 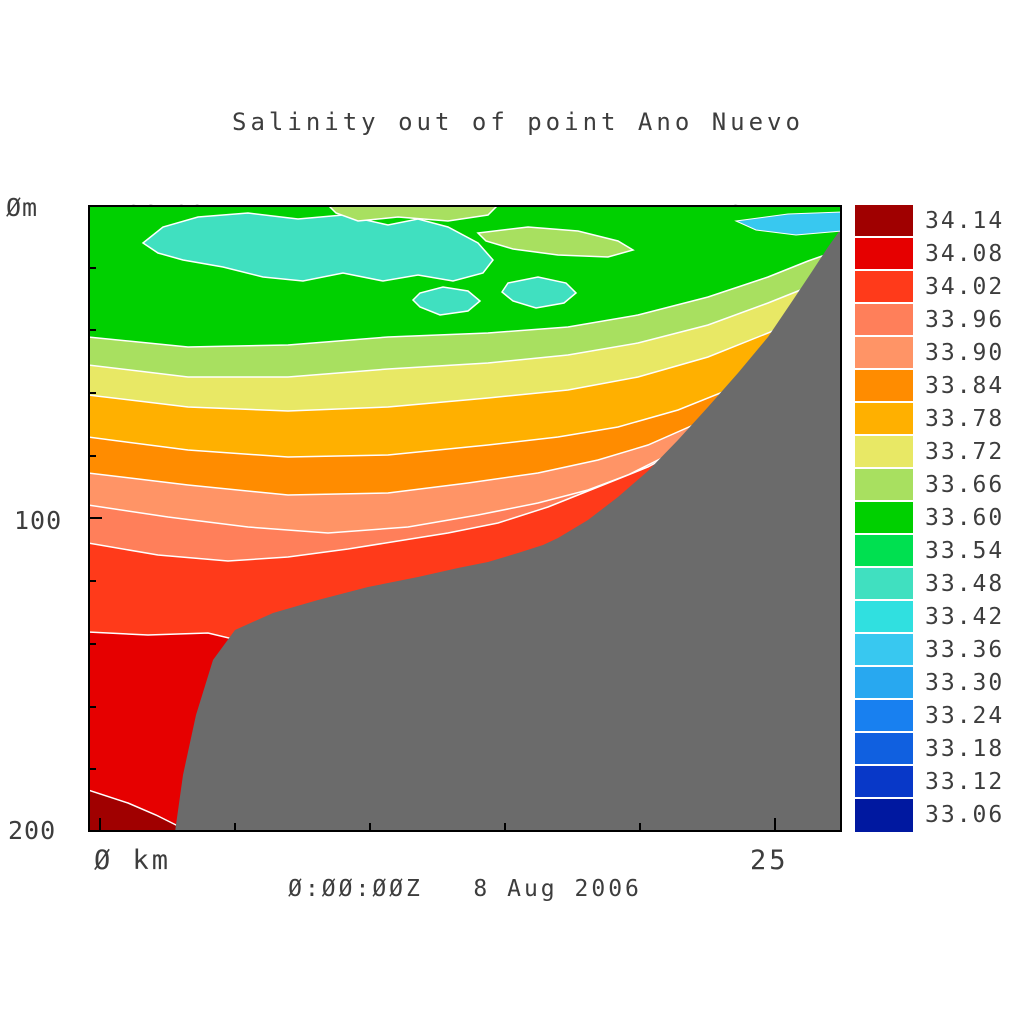 I want to click on colorbar-row: 34.14, so click(x=939, y=221).